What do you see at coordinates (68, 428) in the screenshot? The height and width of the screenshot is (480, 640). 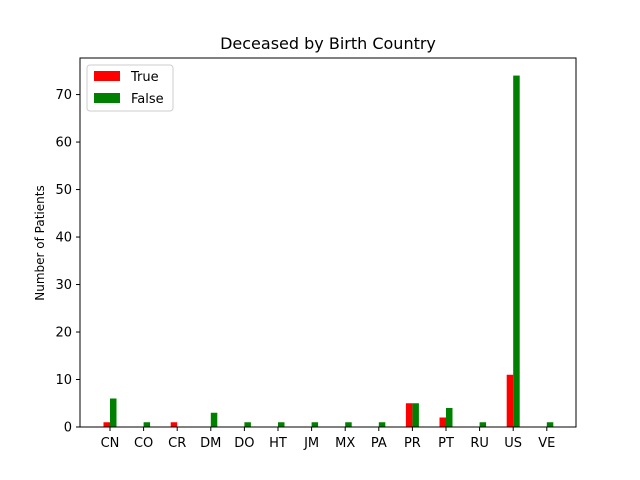 I see `y-tick-label: 0` at bounding box center [68, 428].